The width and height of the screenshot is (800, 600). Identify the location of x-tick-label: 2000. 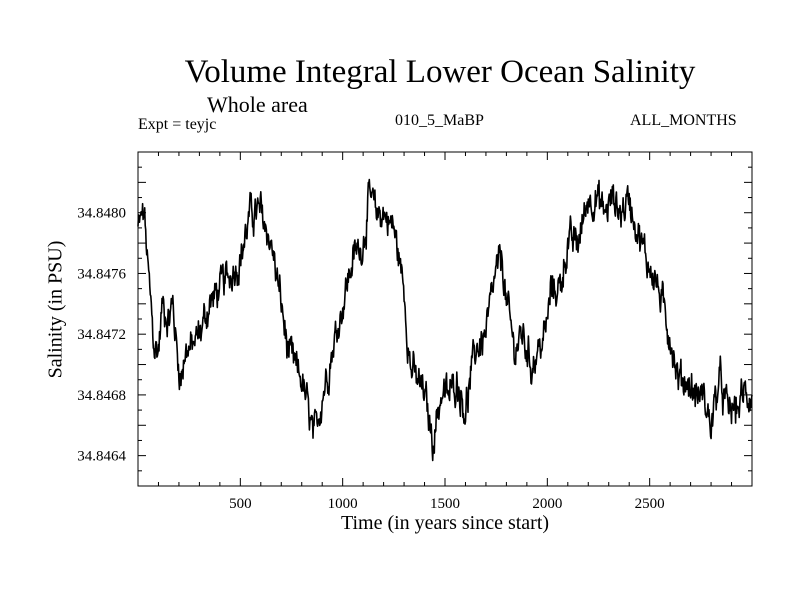
(547, 504).